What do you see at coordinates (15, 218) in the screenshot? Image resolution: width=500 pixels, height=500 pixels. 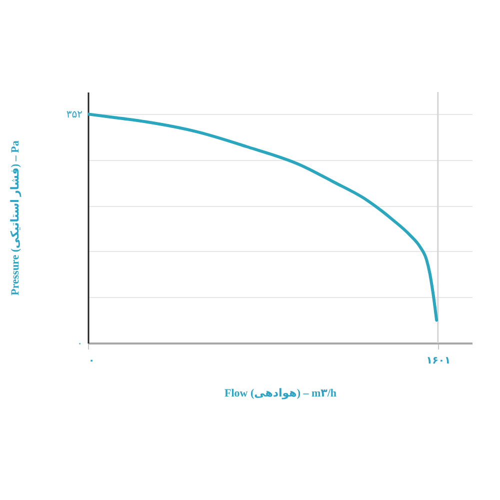 I see `y-axis-title: Pressure (فشار استاتیکی) – Pa` at bounding box center [15, 218].